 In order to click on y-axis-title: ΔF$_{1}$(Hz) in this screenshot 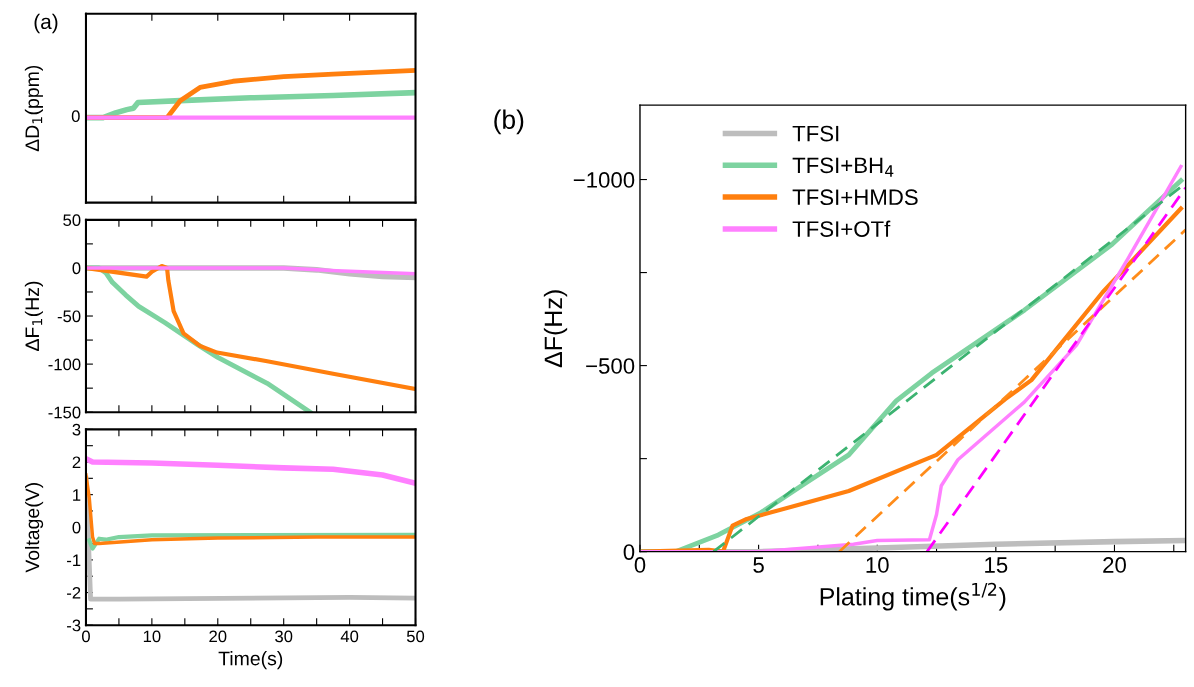, I will do `click(33, 316)`.